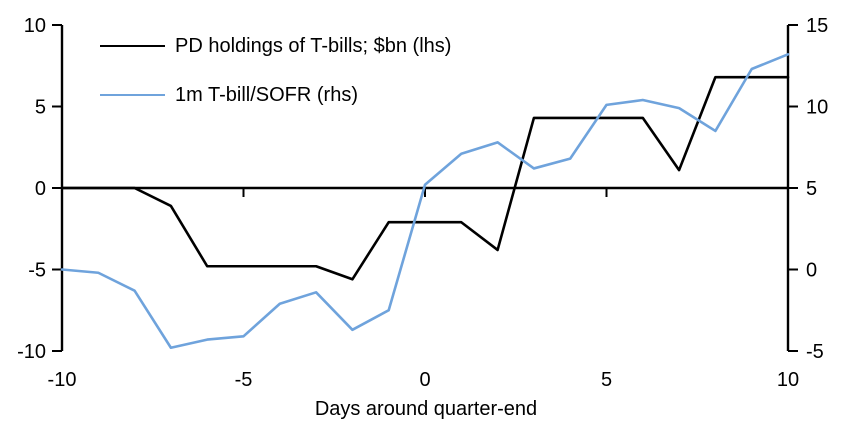 The height and width of the screenshot is (432, 852). Describe the element at coordinates (62, 380) in the screenshot. I see `x-axis-tick-label: -10` at that location.